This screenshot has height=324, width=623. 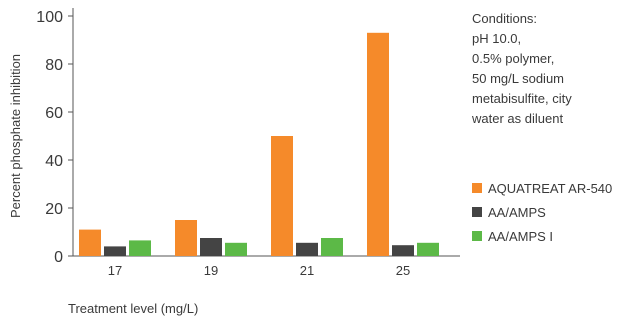 What do you see at coordinates (54, 161) in the screenshot?
I see `y-tick-label: 40` at bounding box center [54, 161].